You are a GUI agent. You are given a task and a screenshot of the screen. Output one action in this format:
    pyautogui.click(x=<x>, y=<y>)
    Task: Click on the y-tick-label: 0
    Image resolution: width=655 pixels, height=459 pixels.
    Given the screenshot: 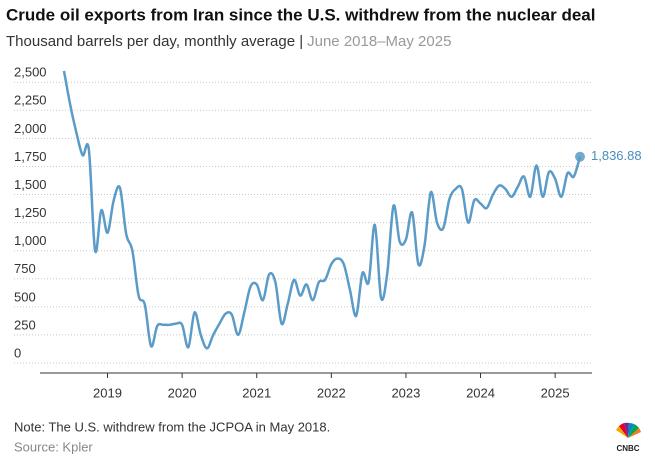 What is the action you would take?
    pyautogui.click(x=17, y=352)
    